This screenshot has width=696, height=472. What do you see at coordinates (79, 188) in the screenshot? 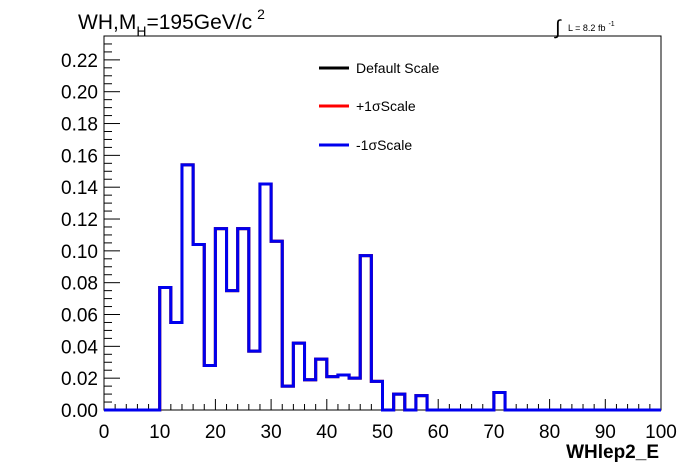
I see `y-tick-label: 0.14` at bounding box center [79, 188].